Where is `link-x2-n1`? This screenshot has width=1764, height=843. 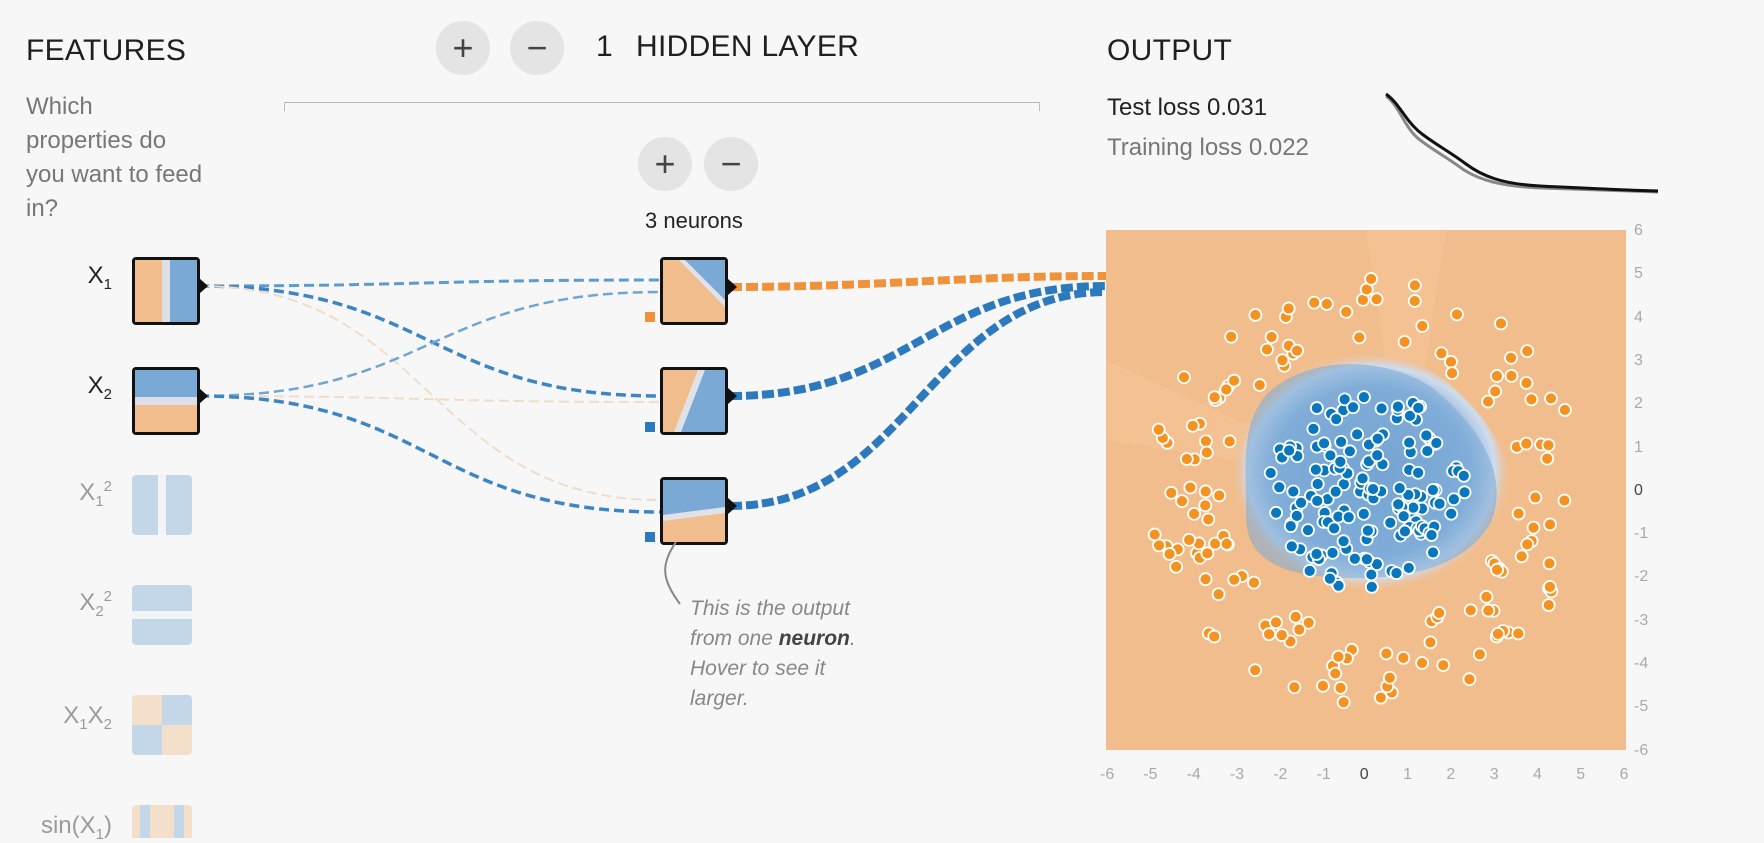
link-x2-n1 is located at coordinates (429, 344).